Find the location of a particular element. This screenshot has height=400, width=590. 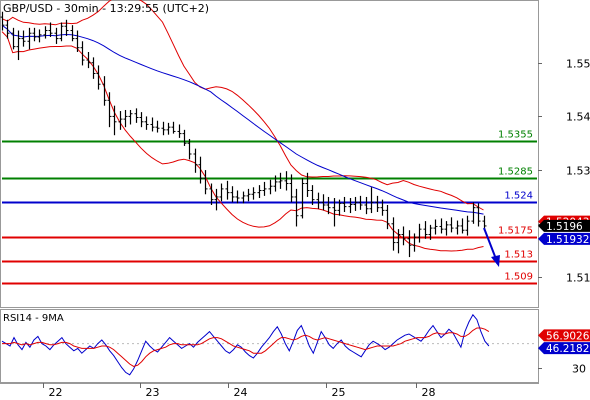

y-tick-label: 1.54 is located at coordinates (578, 117).